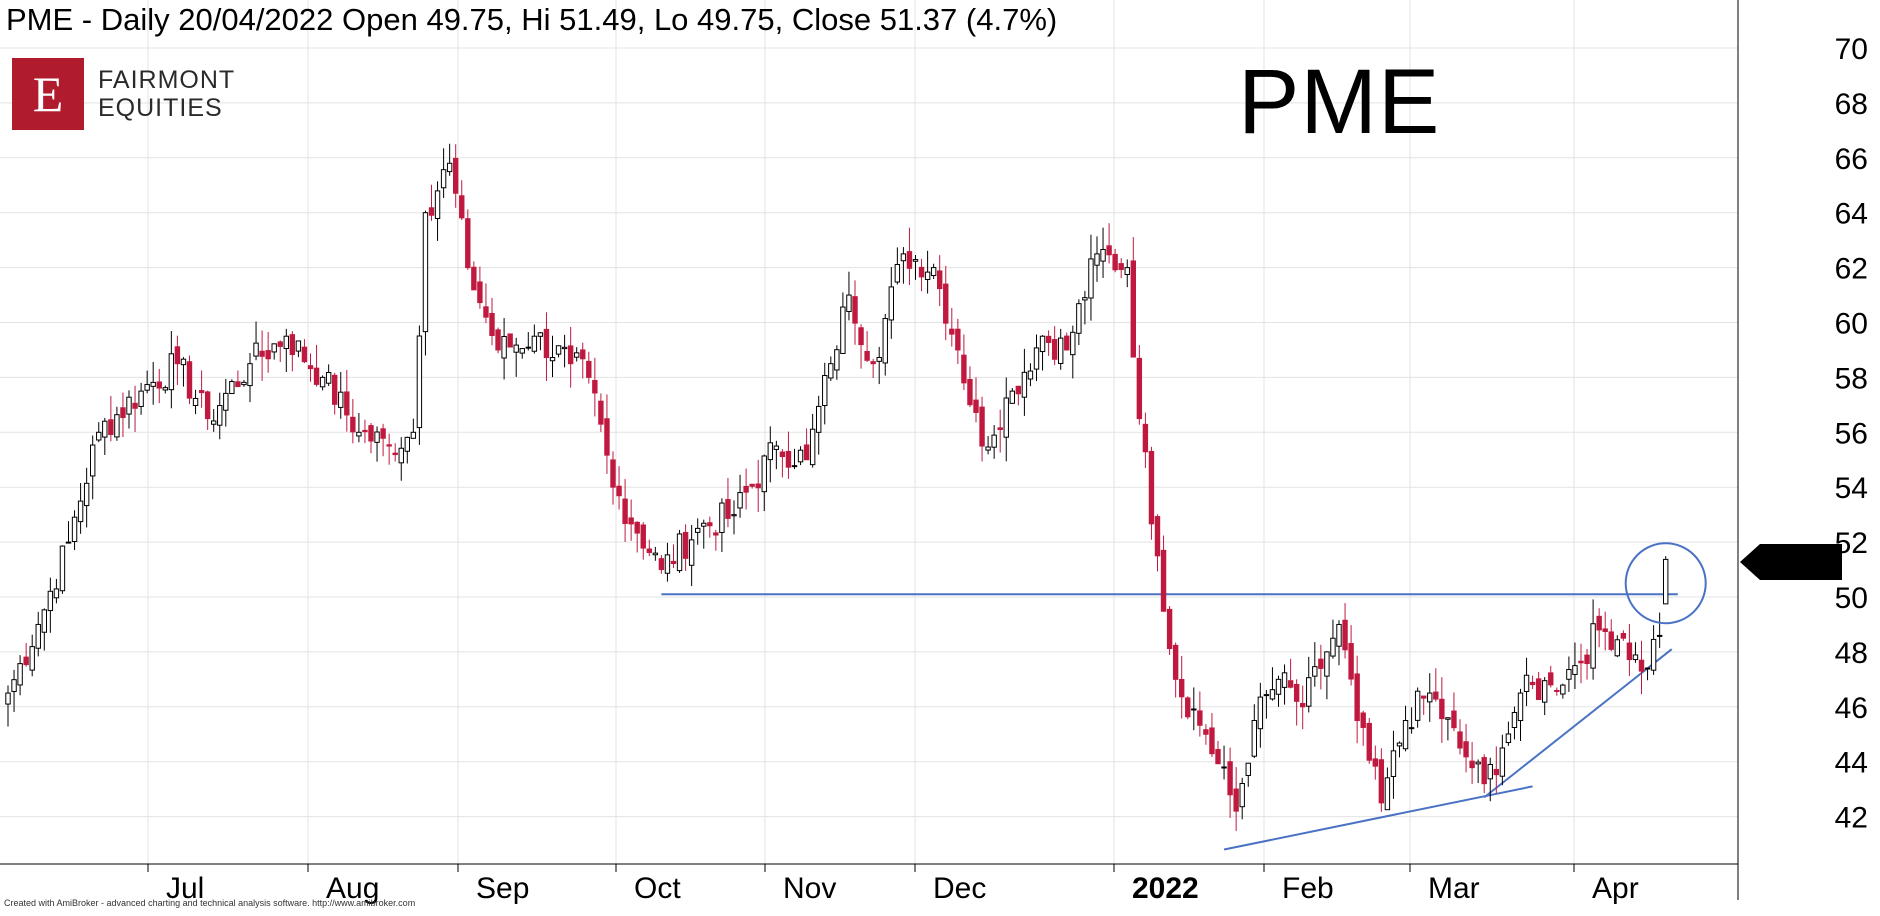 The height and width of the screenshot is (916, 1880). Describe the element at coordinates (657, 888) in the screenshot. I see `x-tick-label: Oct` at that location.